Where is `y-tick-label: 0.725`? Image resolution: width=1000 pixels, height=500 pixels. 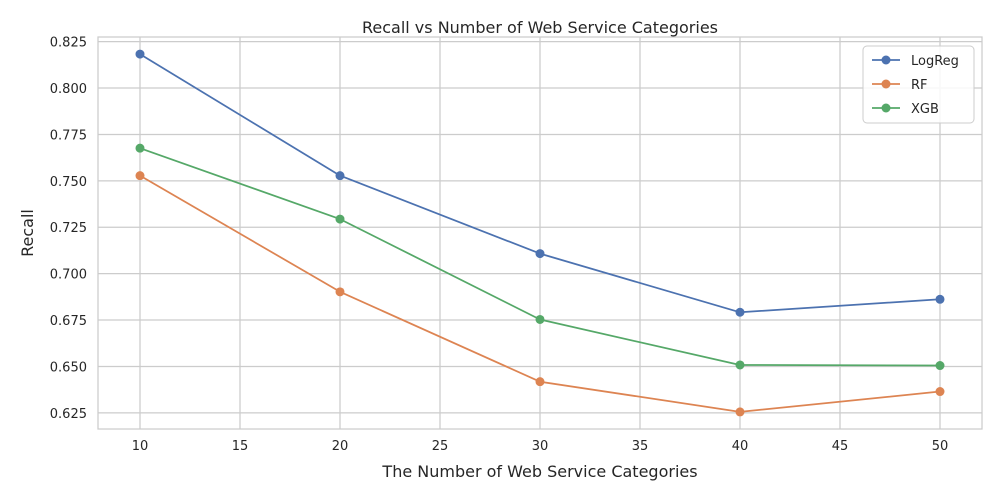 y-tick-label: 0.725 is located at coordinates (68, 228).